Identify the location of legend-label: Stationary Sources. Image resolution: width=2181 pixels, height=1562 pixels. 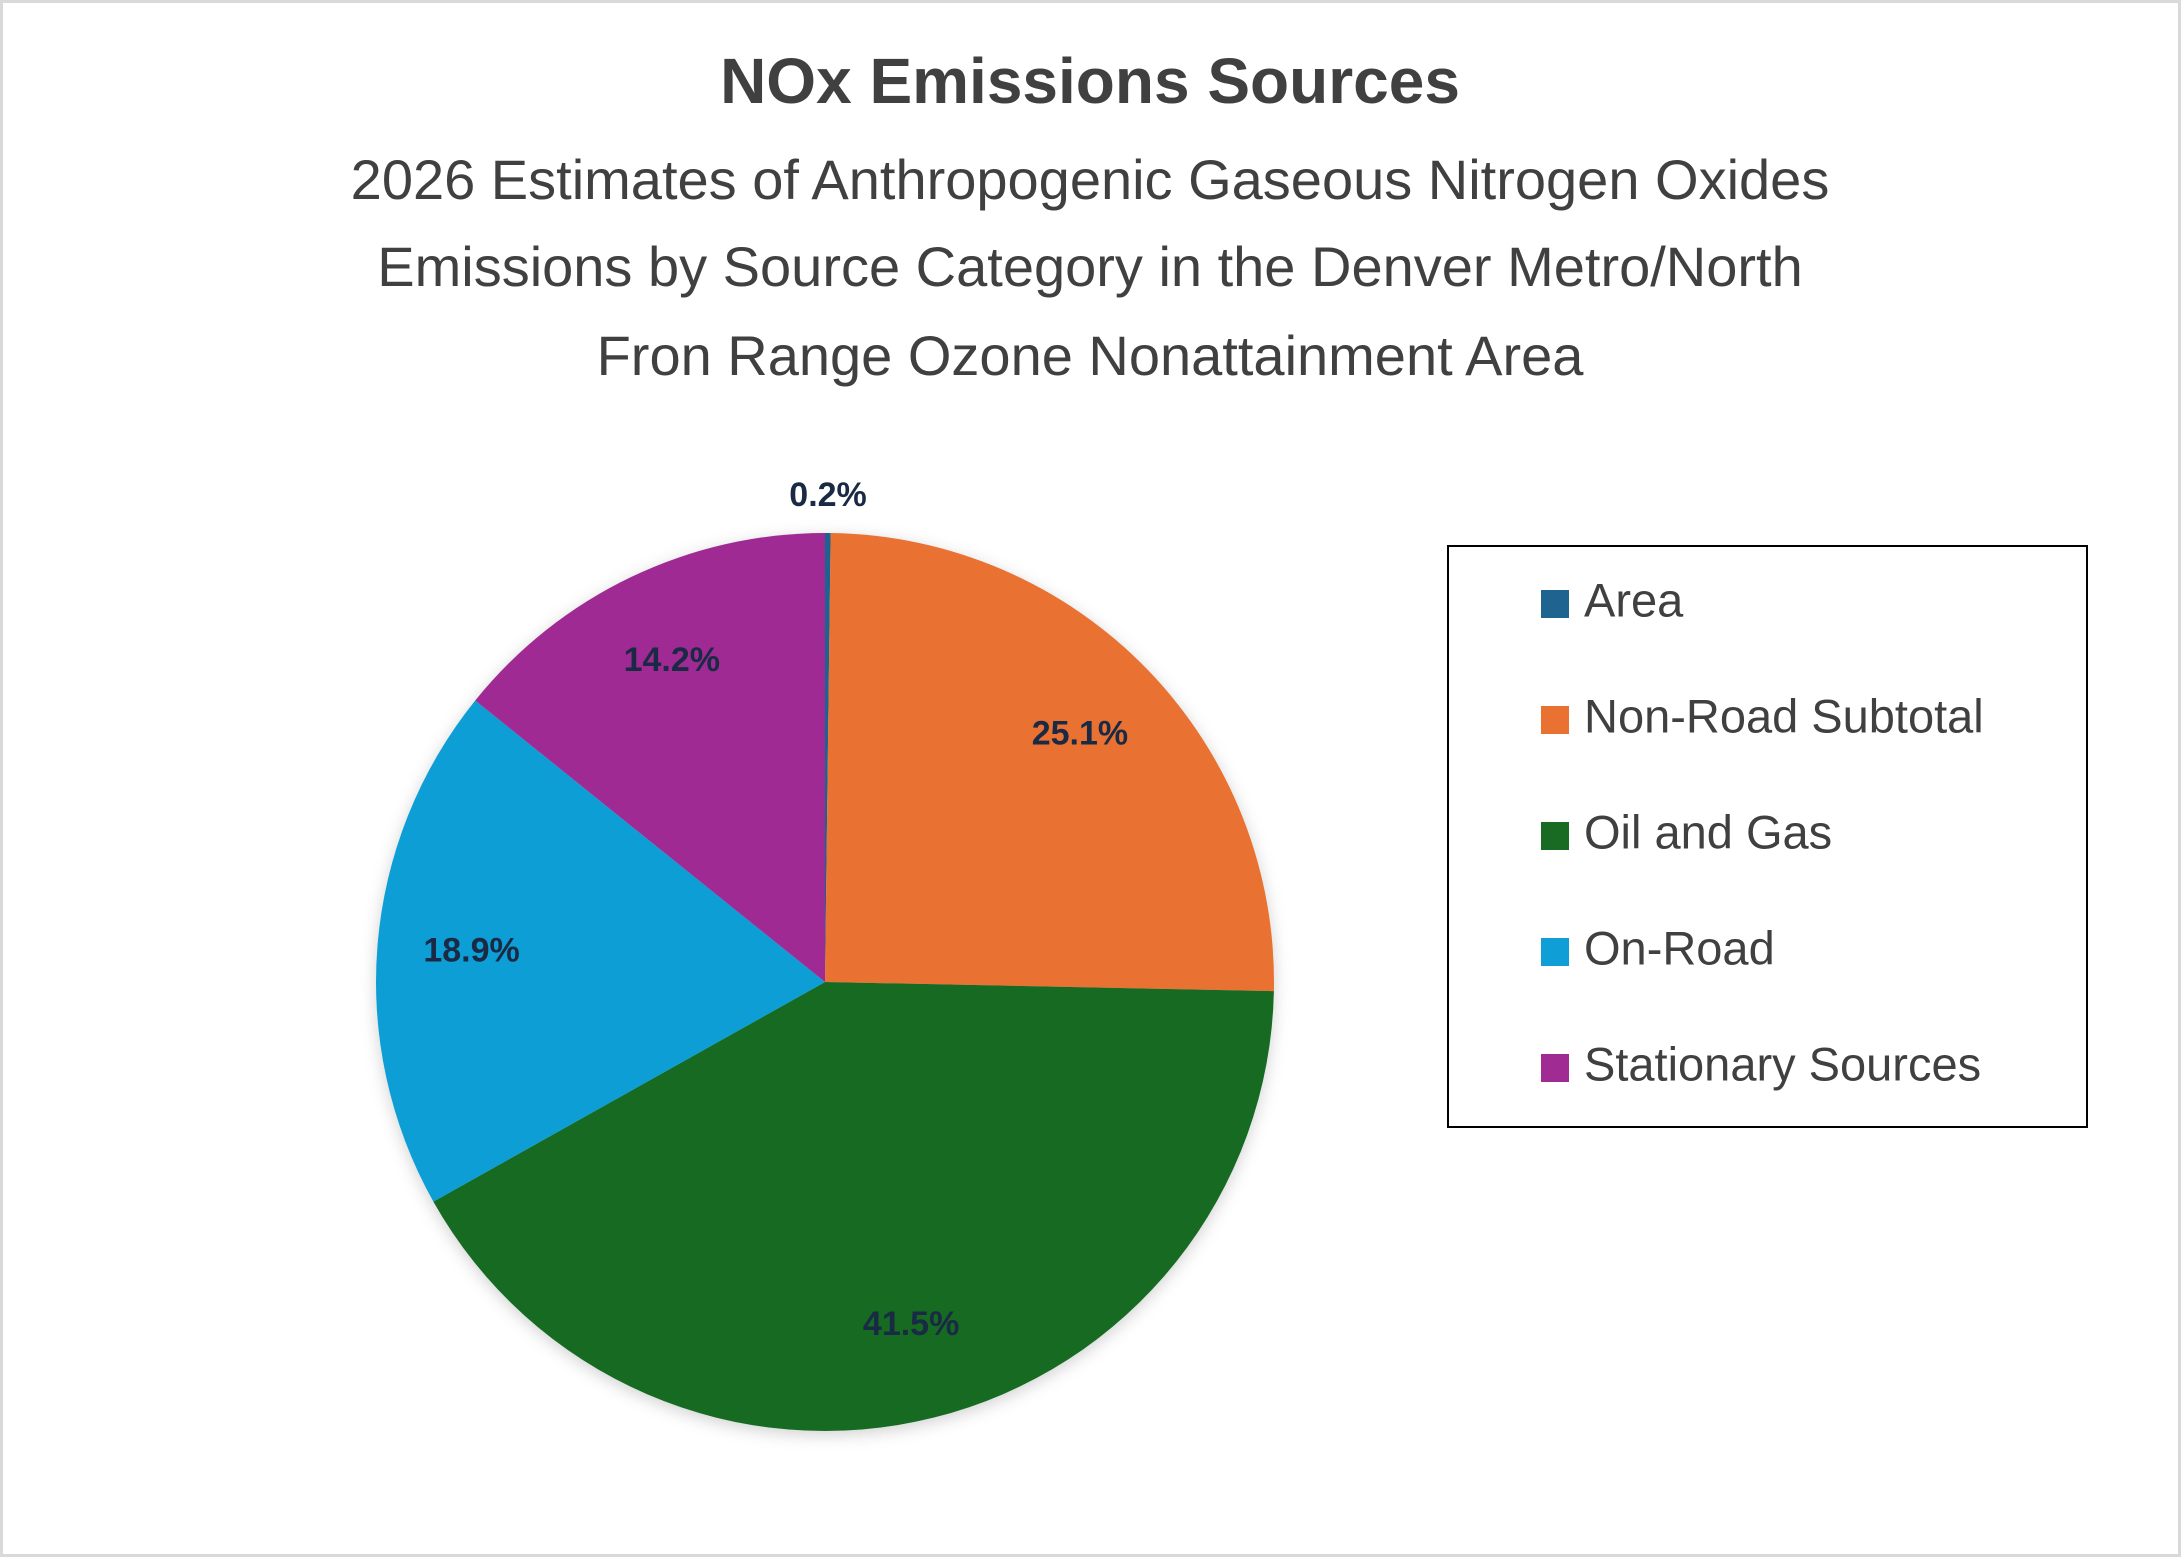
(1782, 1063).